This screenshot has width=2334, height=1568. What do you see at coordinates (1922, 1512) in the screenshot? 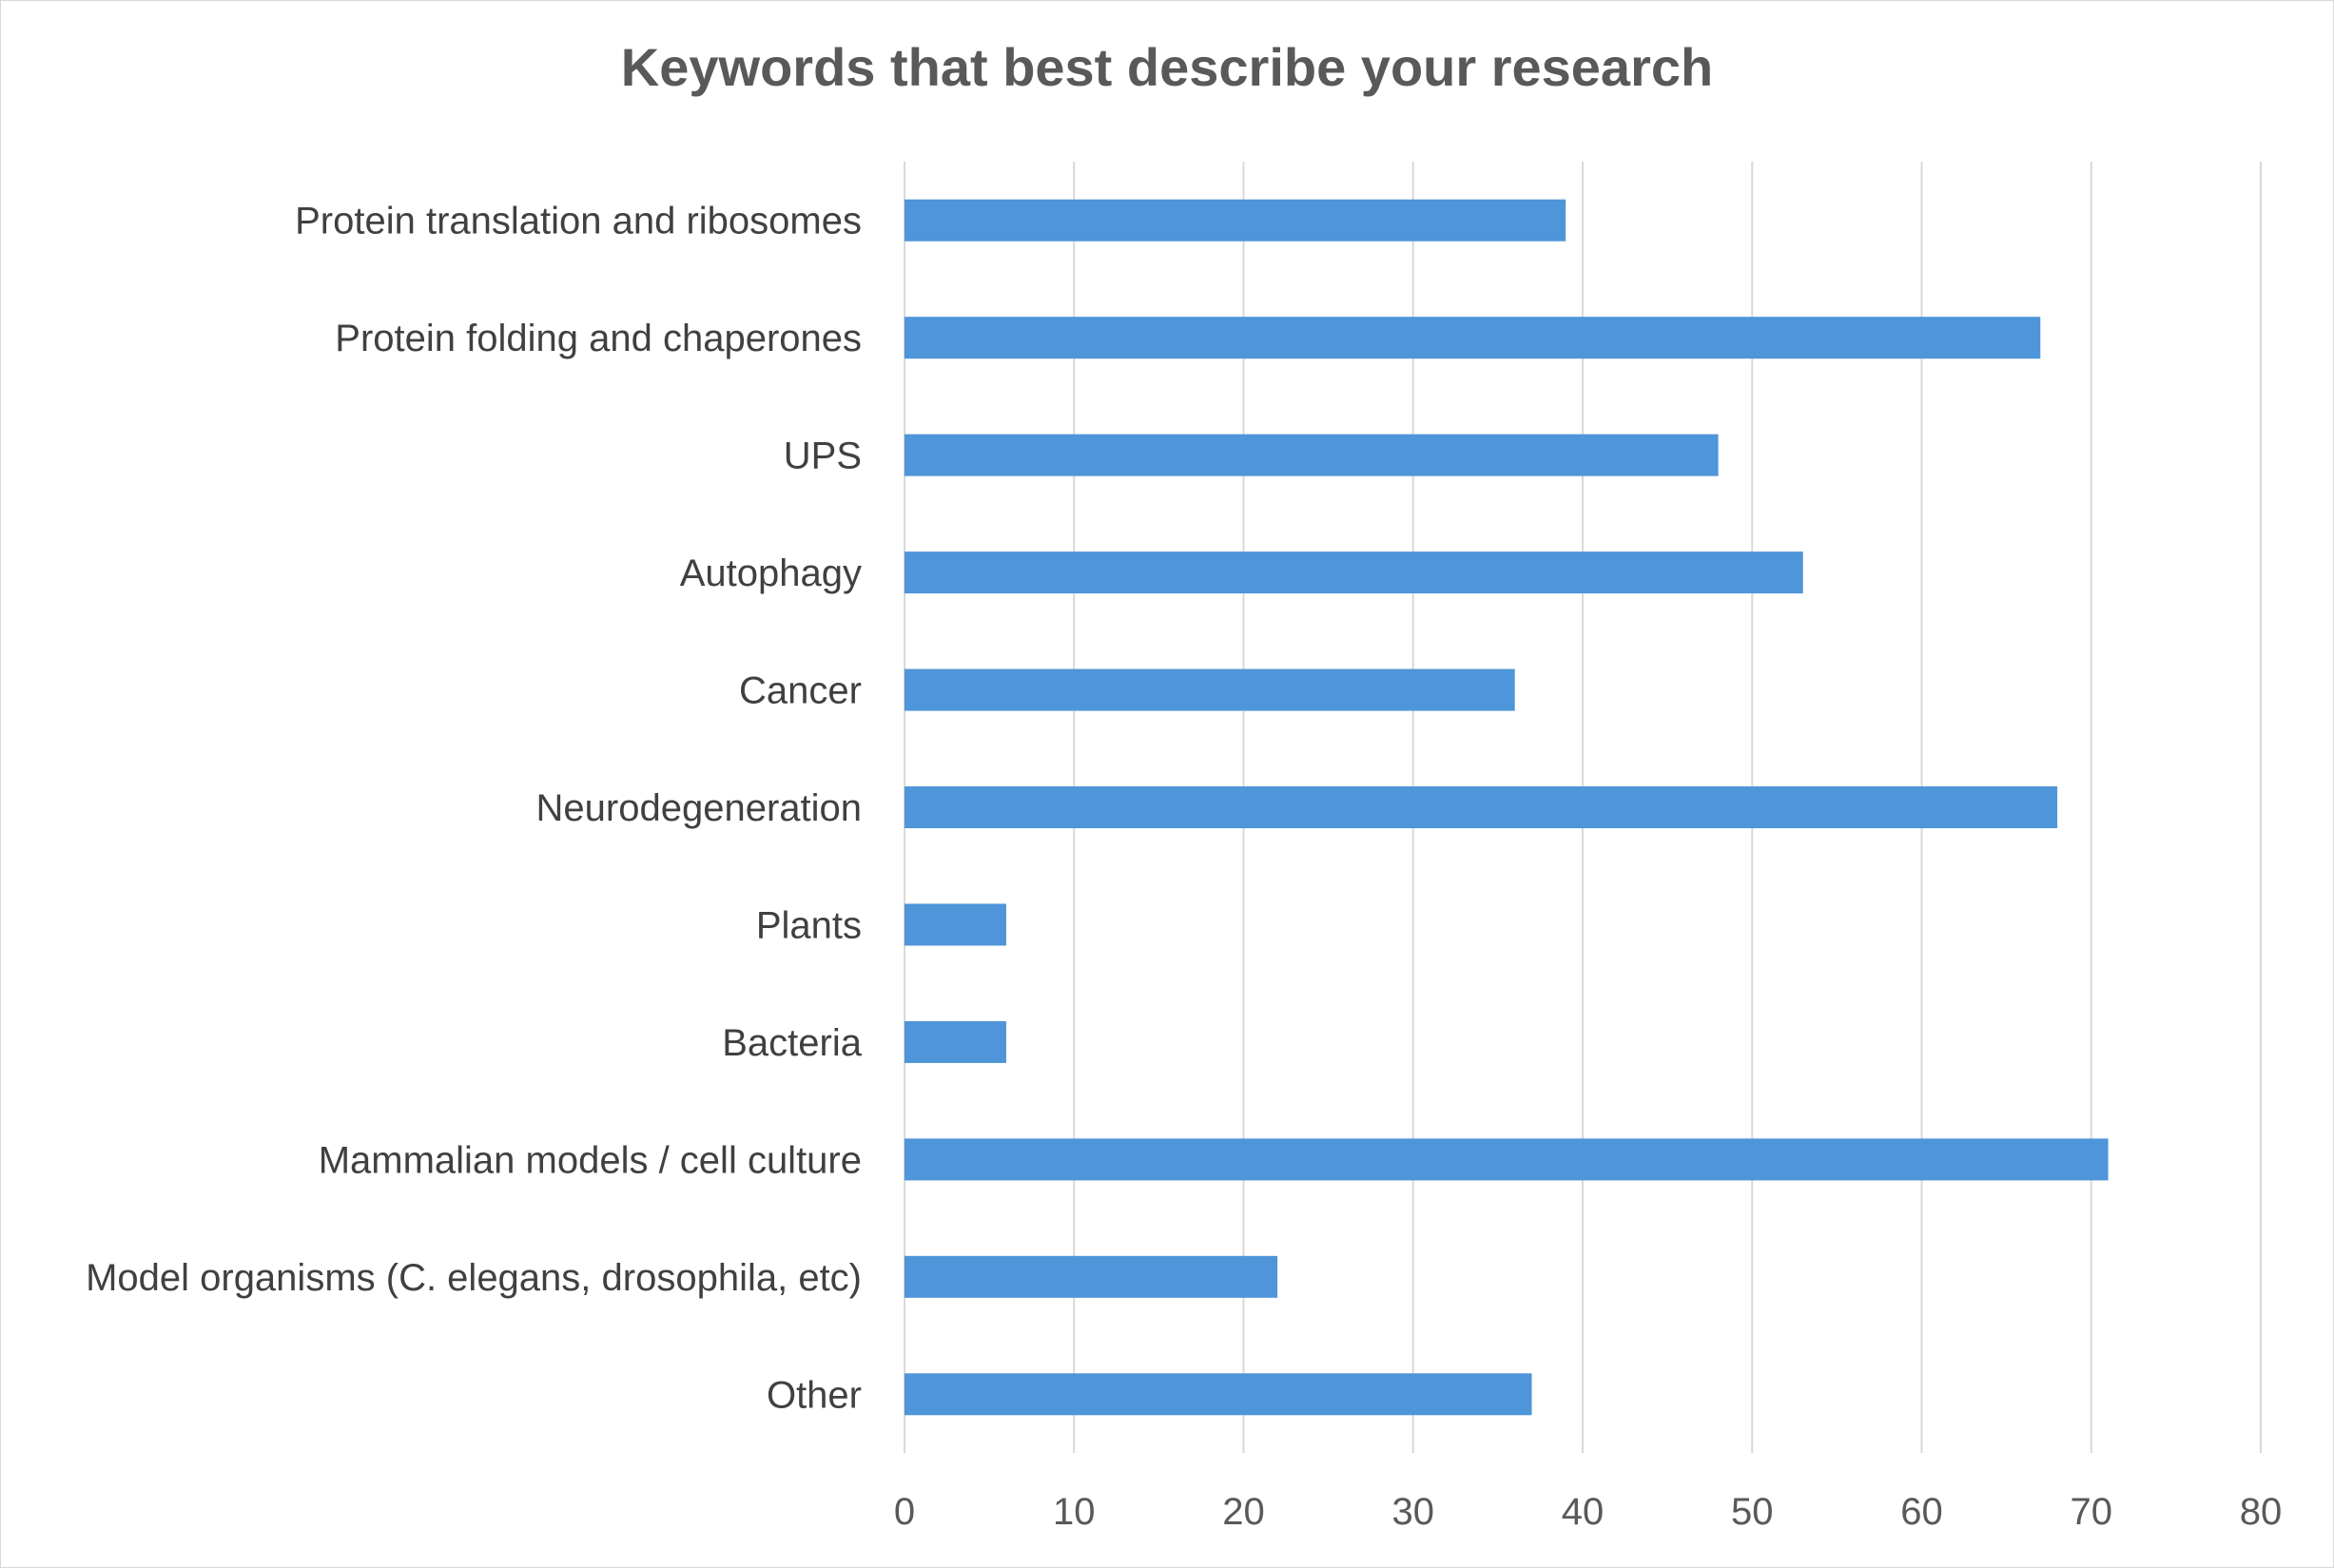
I see `x-tick-label: 60` at bounding box center [1922, 1512].